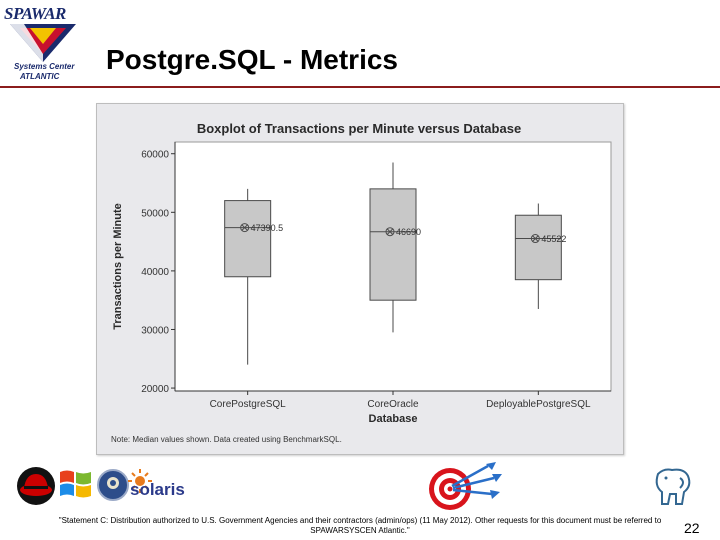 The image size is (720, 540). I want to click on bullseye-target-icon, so click(465, 486).